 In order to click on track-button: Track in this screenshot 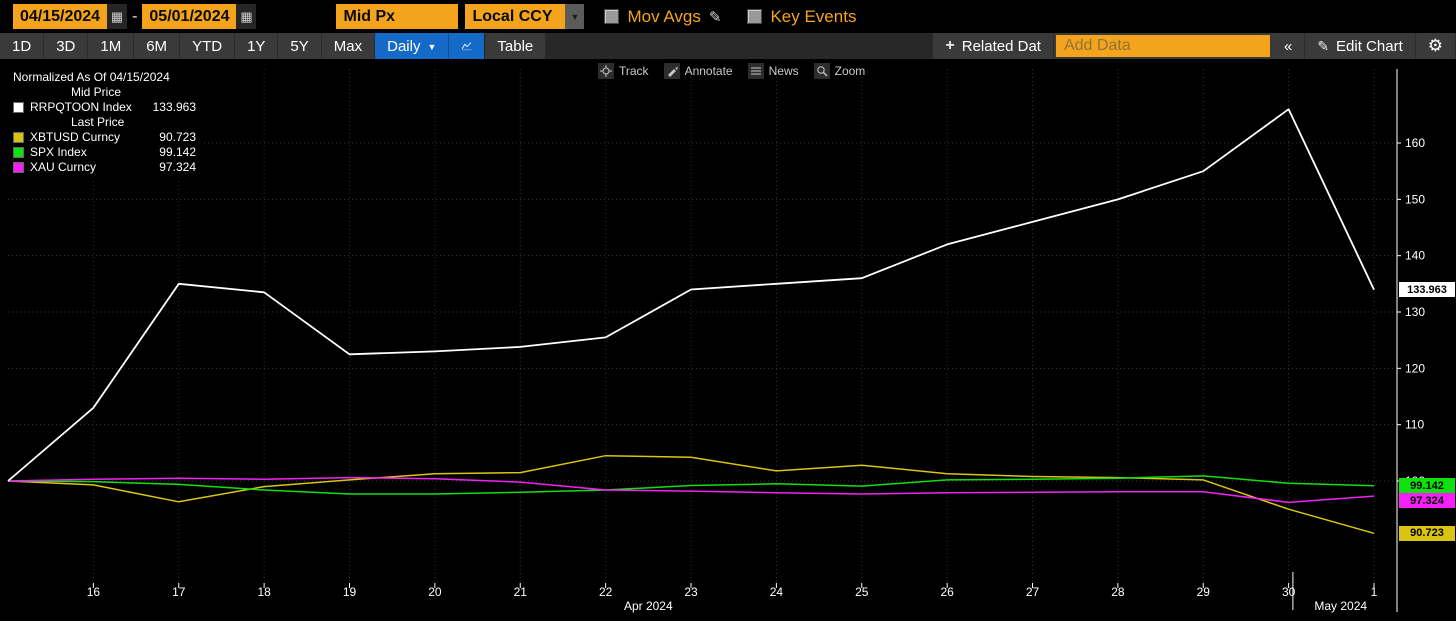, I will do `click(623, 71)`.